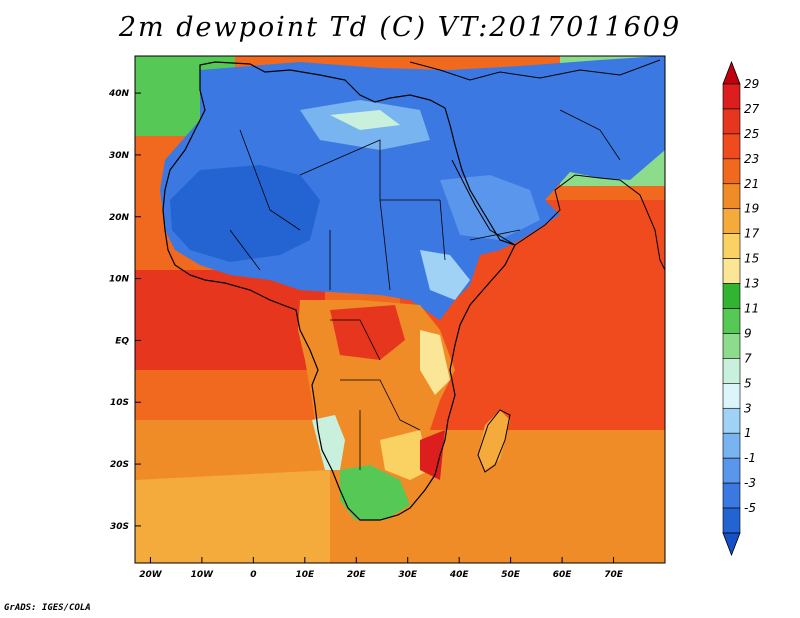  Describe the element at coordinates (119, 527) in the screenshot. I see `lat-tick-label: 30S` at that location.